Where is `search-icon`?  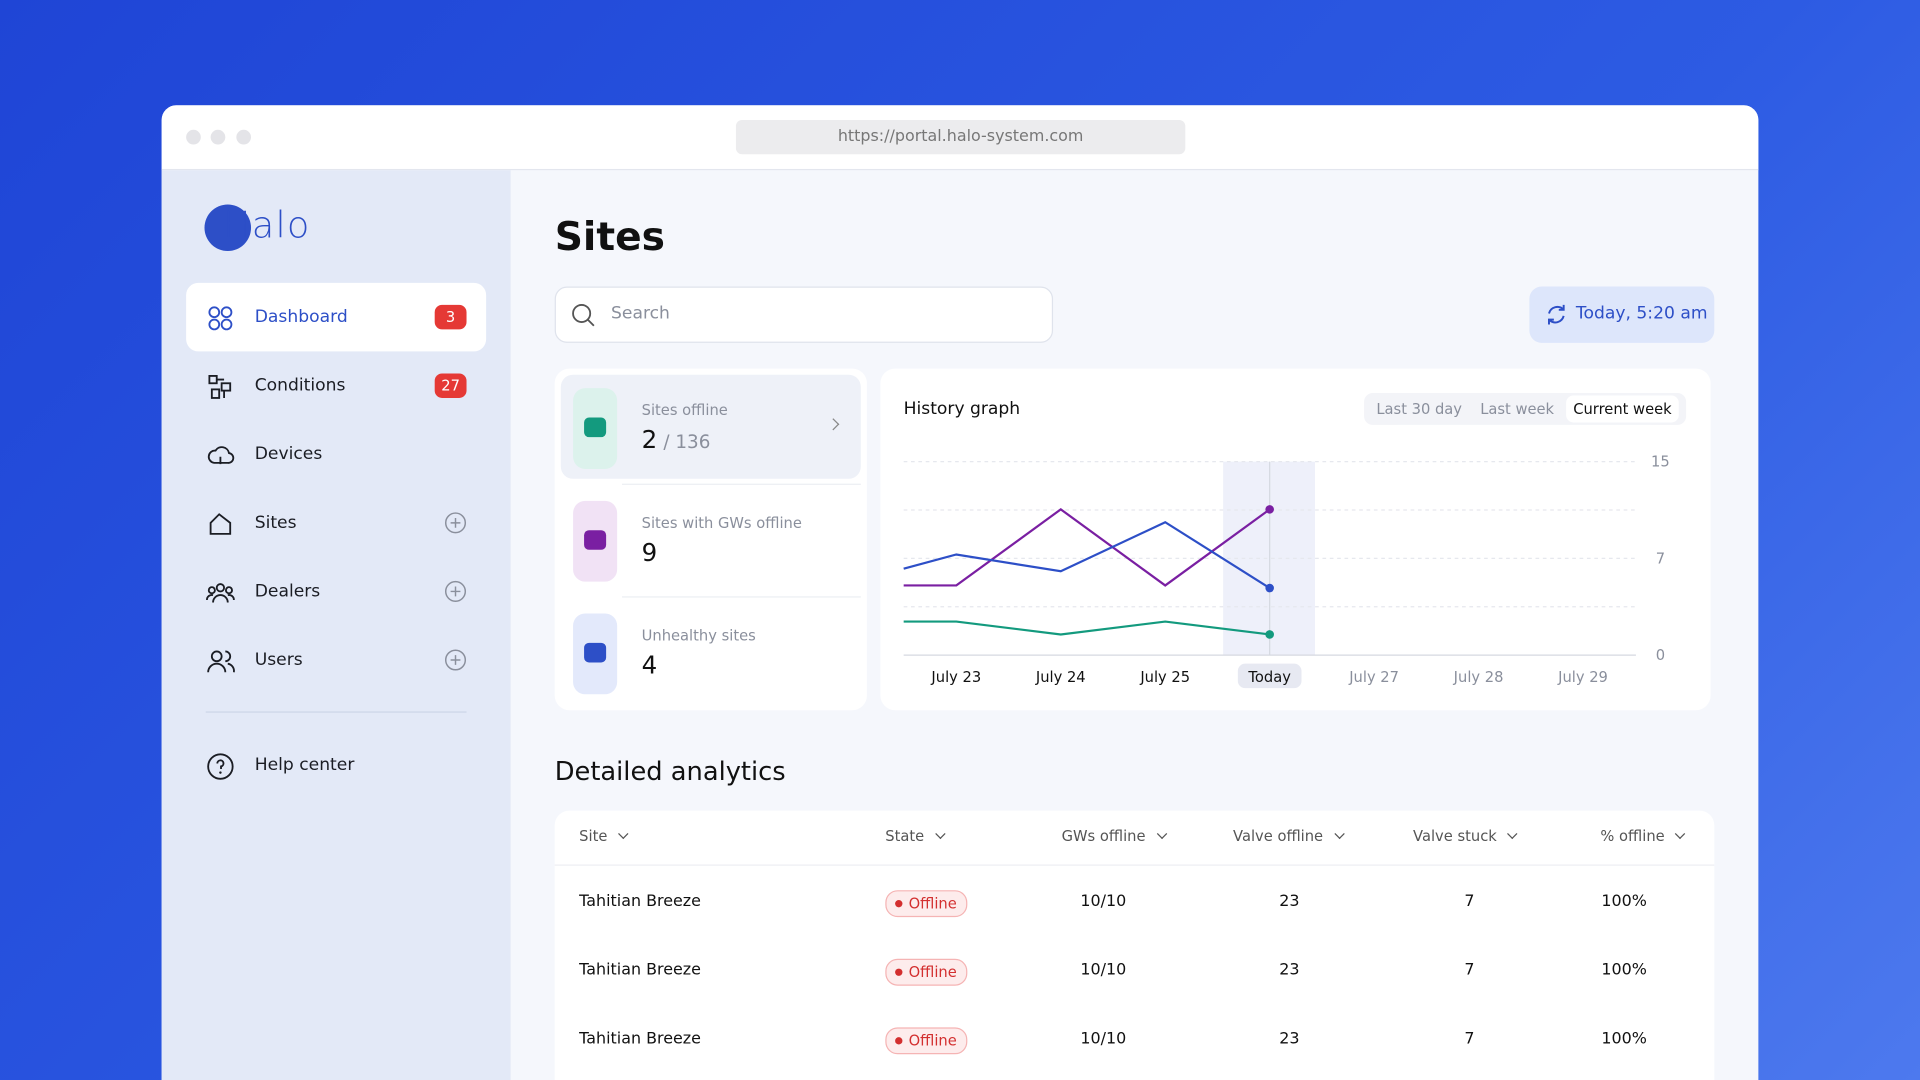
search-icon is located at coordinates (583, 315).